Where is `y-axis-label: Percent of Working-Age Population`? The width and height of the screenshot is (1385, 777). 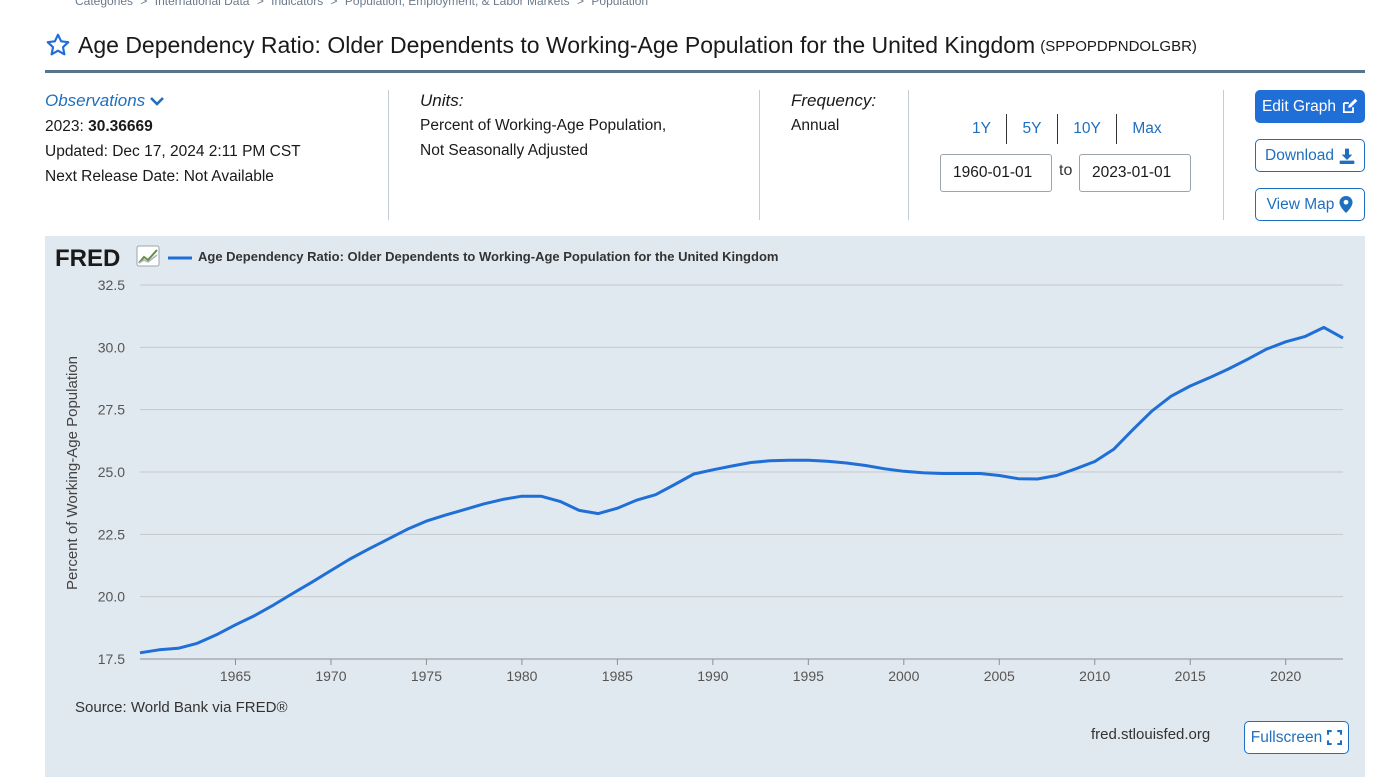
y-axis-label: Percent of Working-Age Population is located at coordinates (72, 473).